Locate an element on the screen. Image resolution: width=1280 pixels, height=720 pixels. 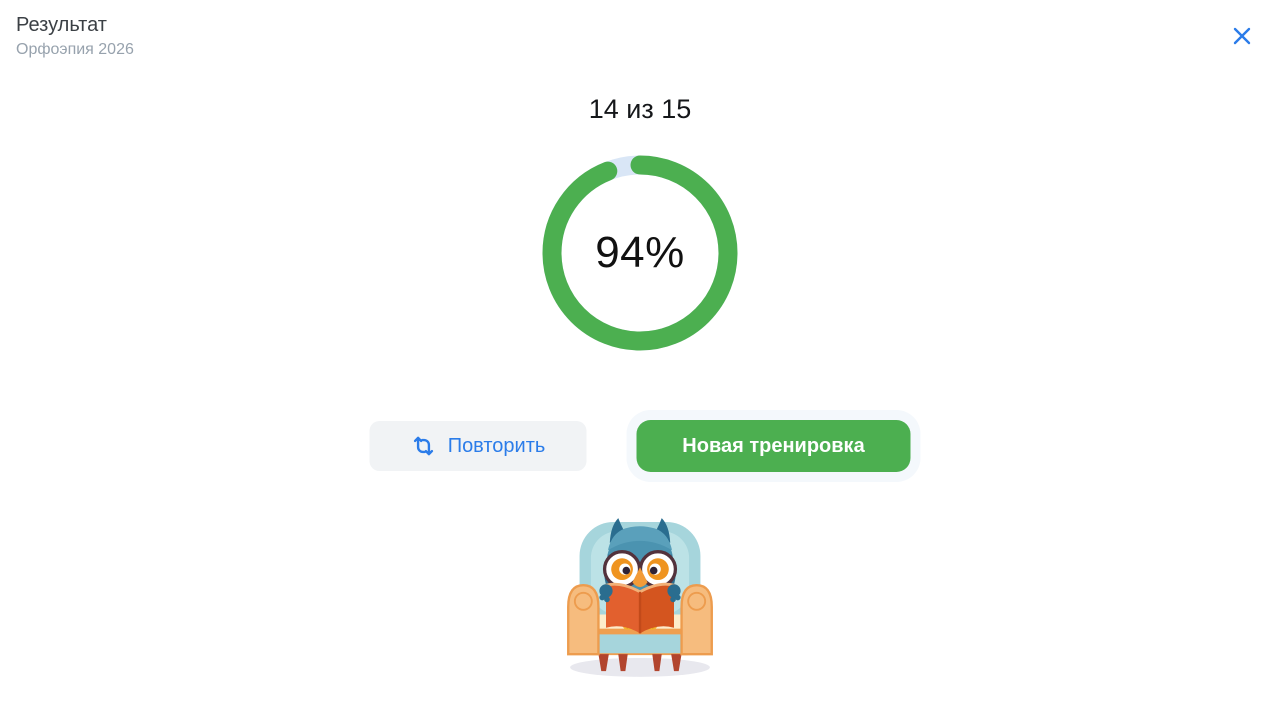
progress-ring: 94% is located at coordinates (640, 253).